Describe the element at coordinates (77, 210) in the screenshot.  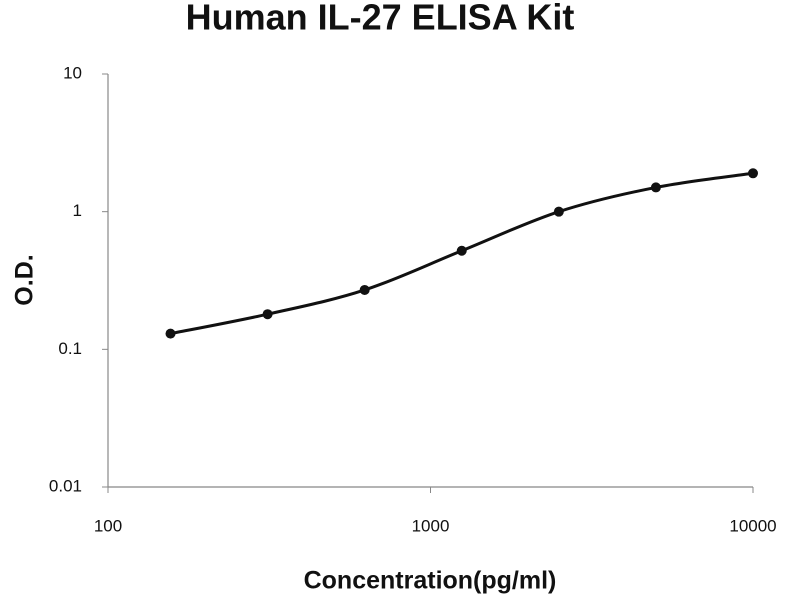
I see `y-tick-label: 1` at that location.